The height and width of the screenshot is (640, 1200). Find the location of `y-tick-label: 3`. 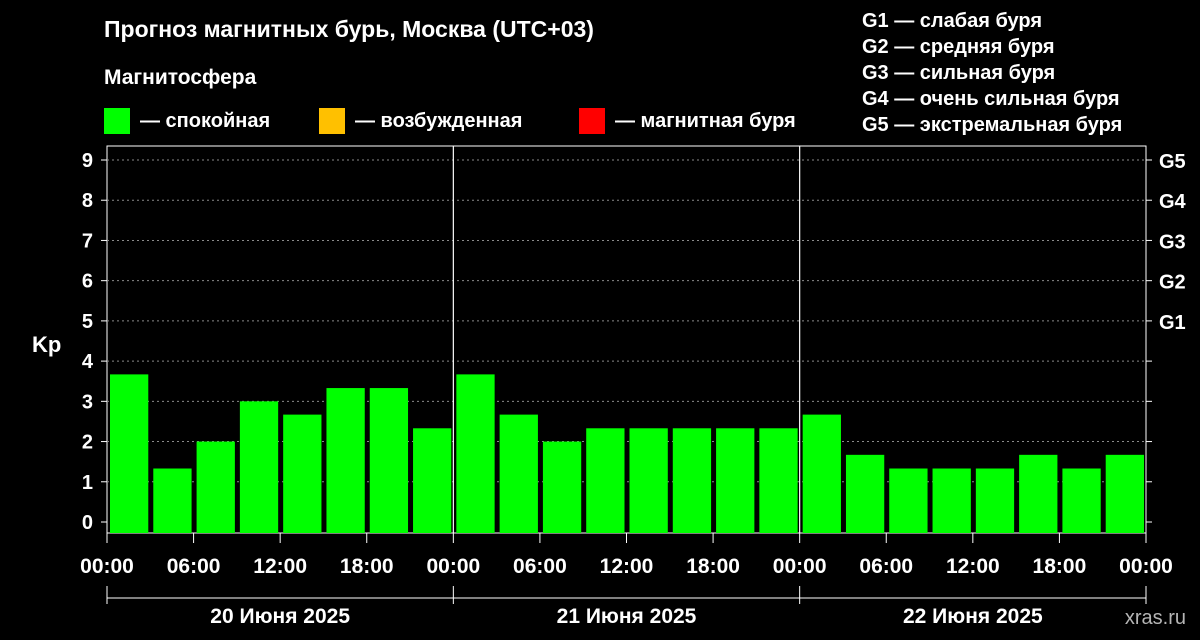

y-tick-label: 3 is located at coordinates (87, 402).